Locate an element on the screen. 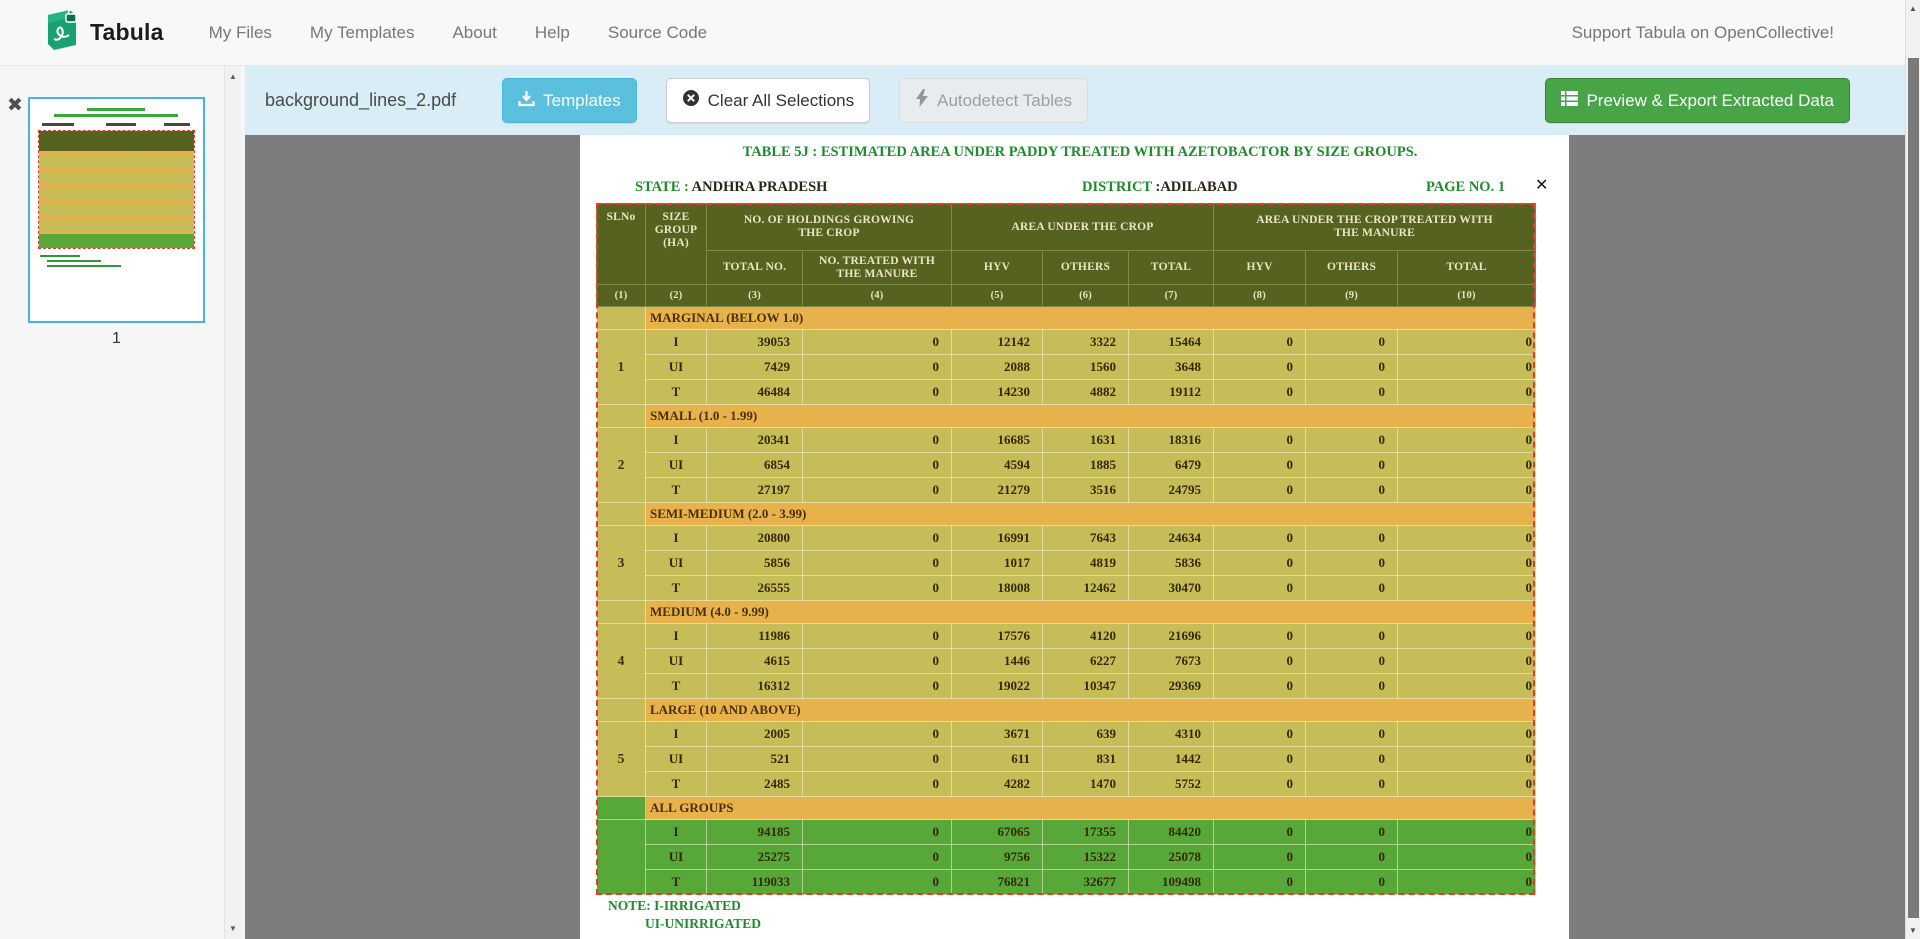 Image resolution: width=1920 pixels, height=939 pixels. nav-my-files: My Files is located at coordinates (240, 32).